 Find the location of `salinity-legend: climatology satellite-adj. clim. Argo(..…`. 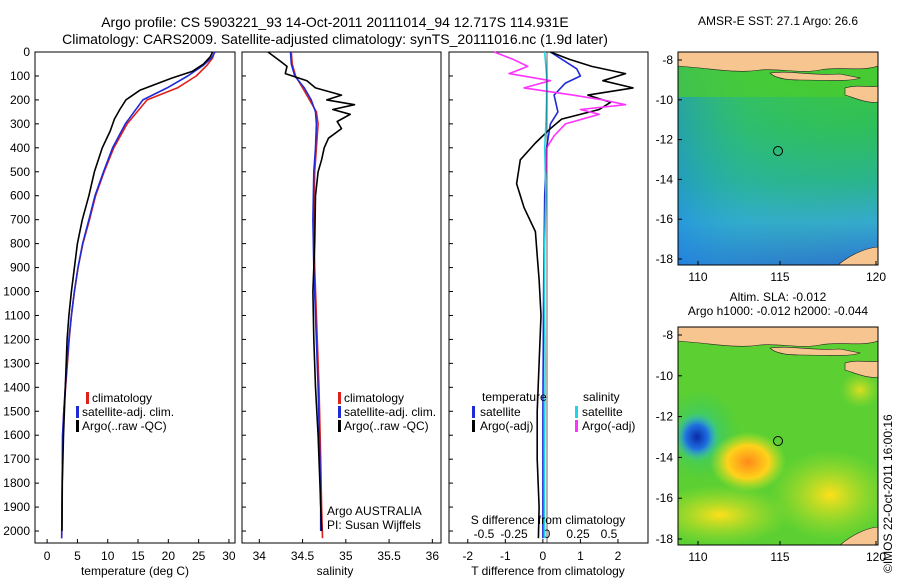

salinity-legend: climatology satellite-adj. clim. Argo(..… is located at coordinates (381, 461).